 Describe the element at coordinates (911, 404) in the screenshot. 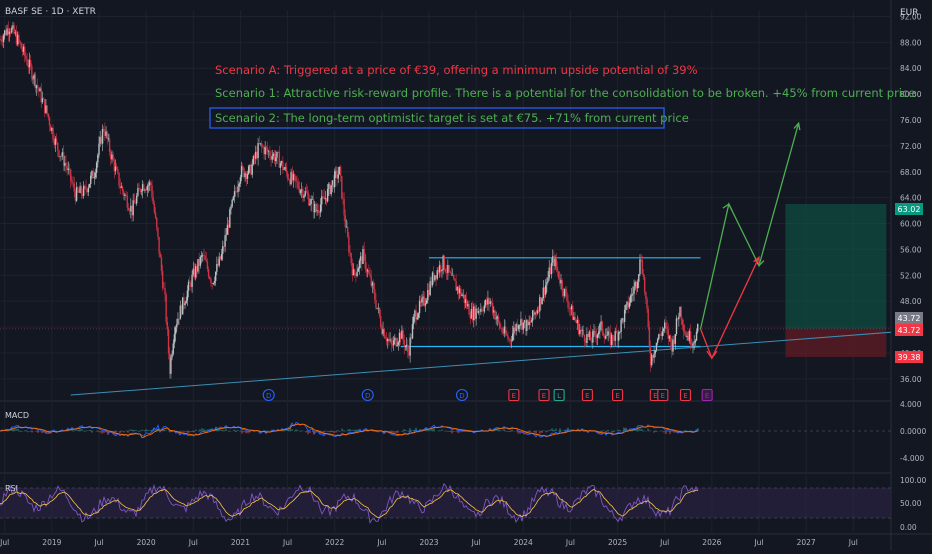

I see `macd-tick-label: 4.000` at that location.